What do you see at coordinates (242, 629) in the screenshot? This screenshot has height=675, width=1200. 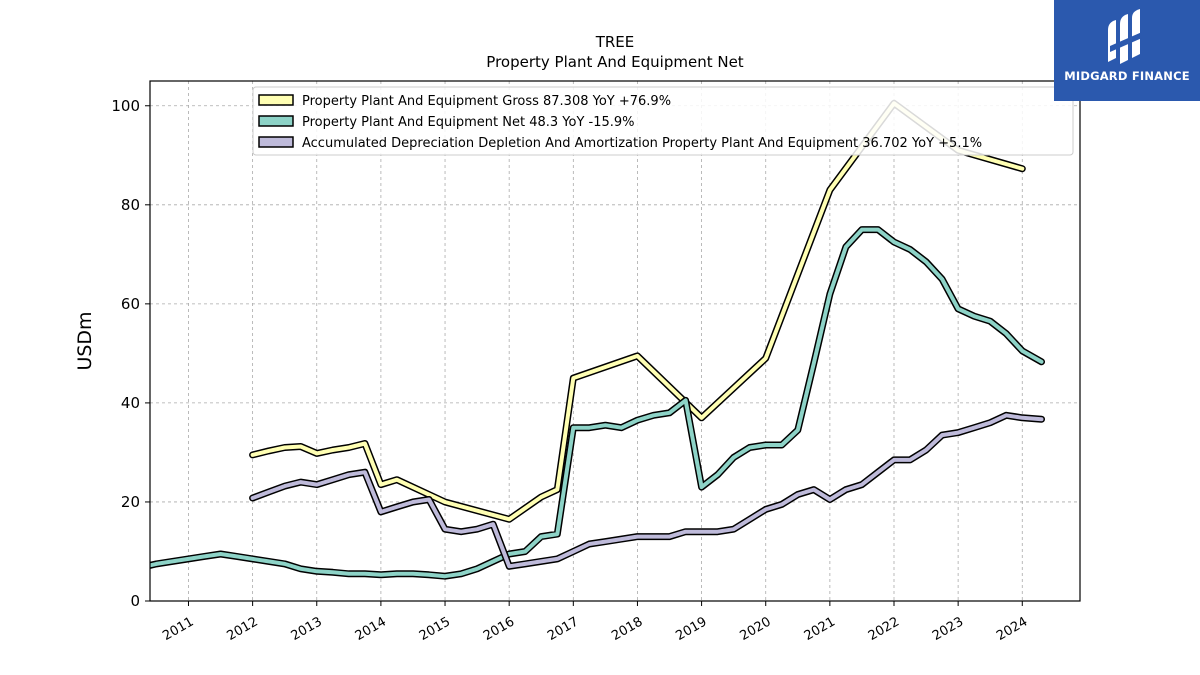 I see `x-tick-label: 2012` at bounding box center [242, 629].